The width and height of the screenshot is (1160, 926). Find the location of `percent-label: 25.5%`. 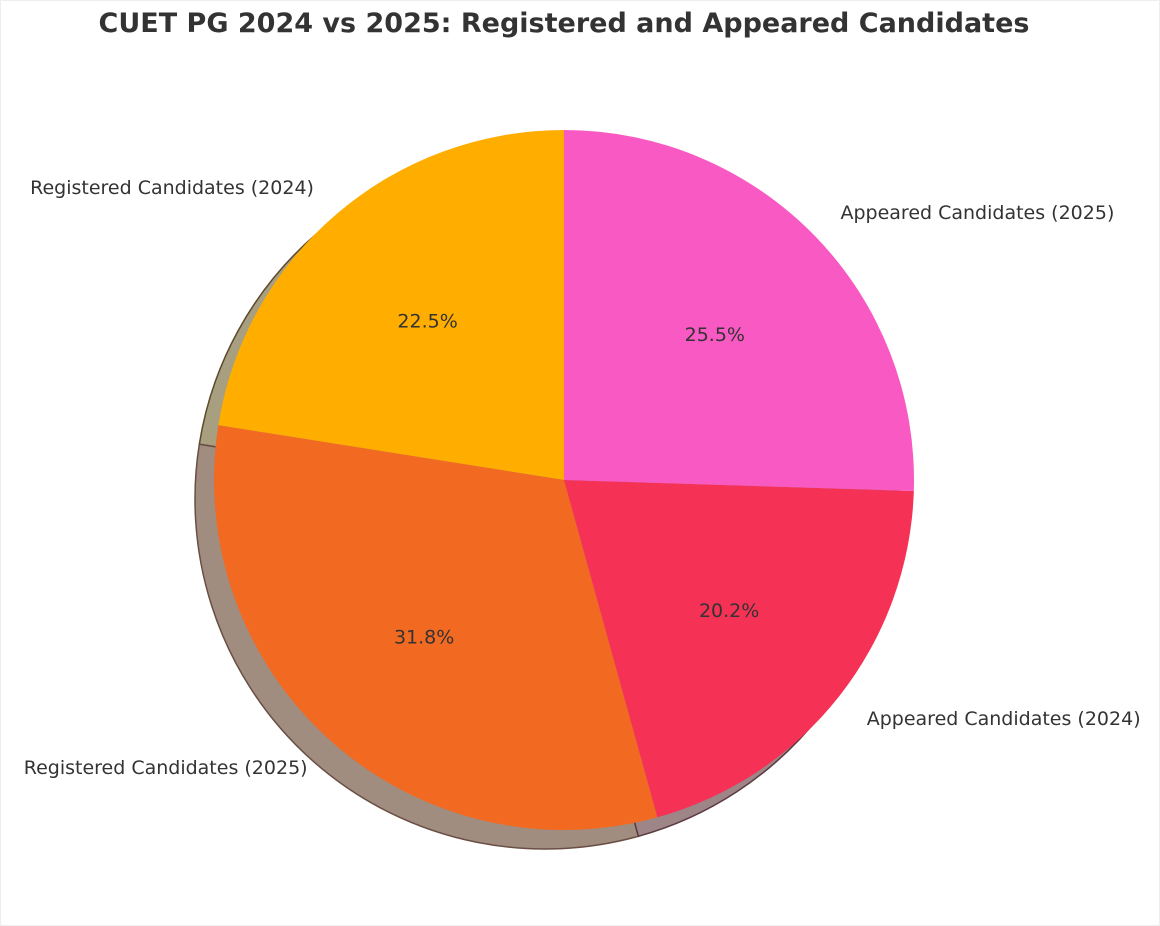

percent-label: 25.5% is located at coordinates (715, 335).